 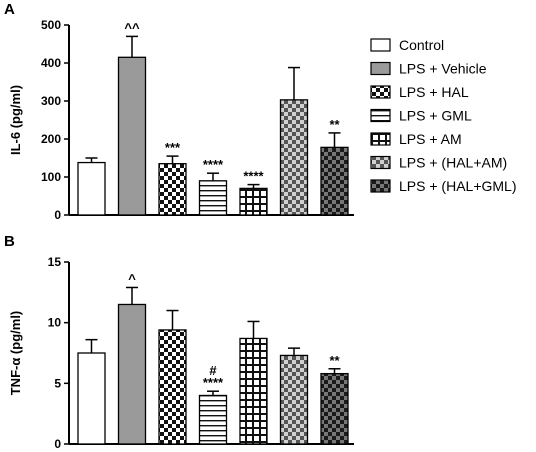 I want to click on y-tick-label: 100, so click(x=51, y=177).